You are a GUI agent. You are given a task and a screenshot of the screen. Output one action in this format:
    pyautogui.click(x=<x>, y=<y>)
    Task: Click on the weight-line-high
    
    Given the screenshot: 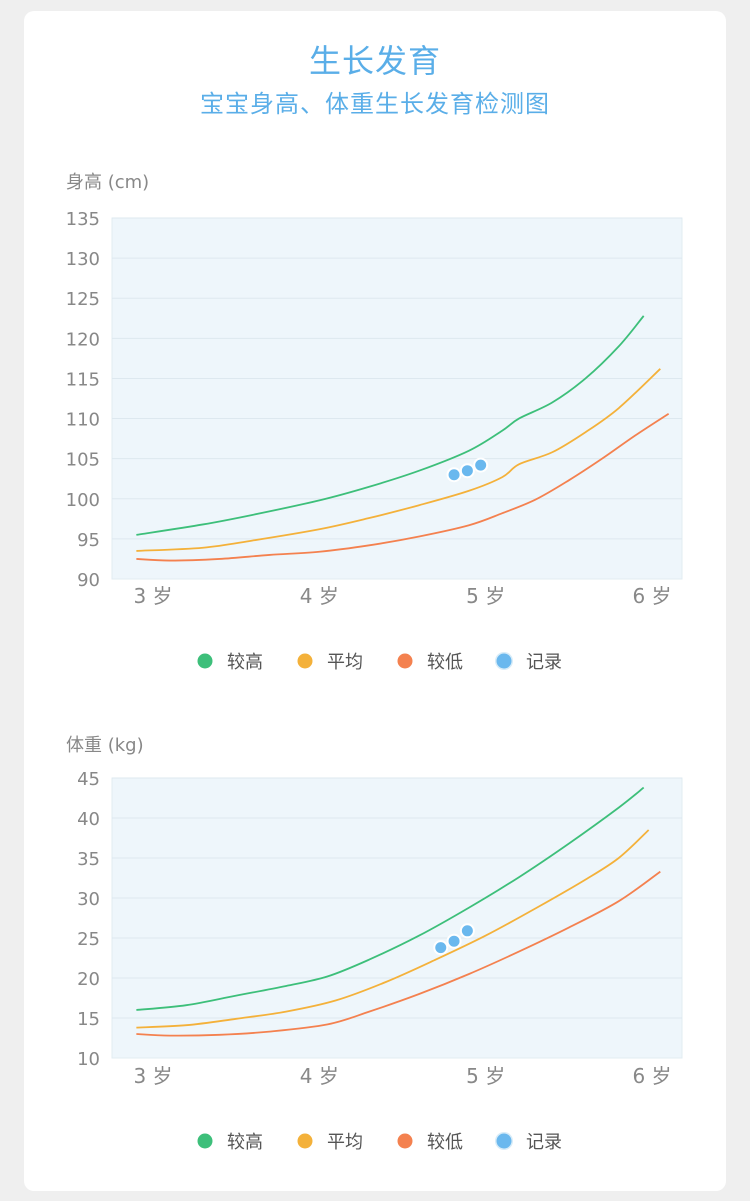 What is the action you would take?
    pyautogui.click(x=390, y=898)
    